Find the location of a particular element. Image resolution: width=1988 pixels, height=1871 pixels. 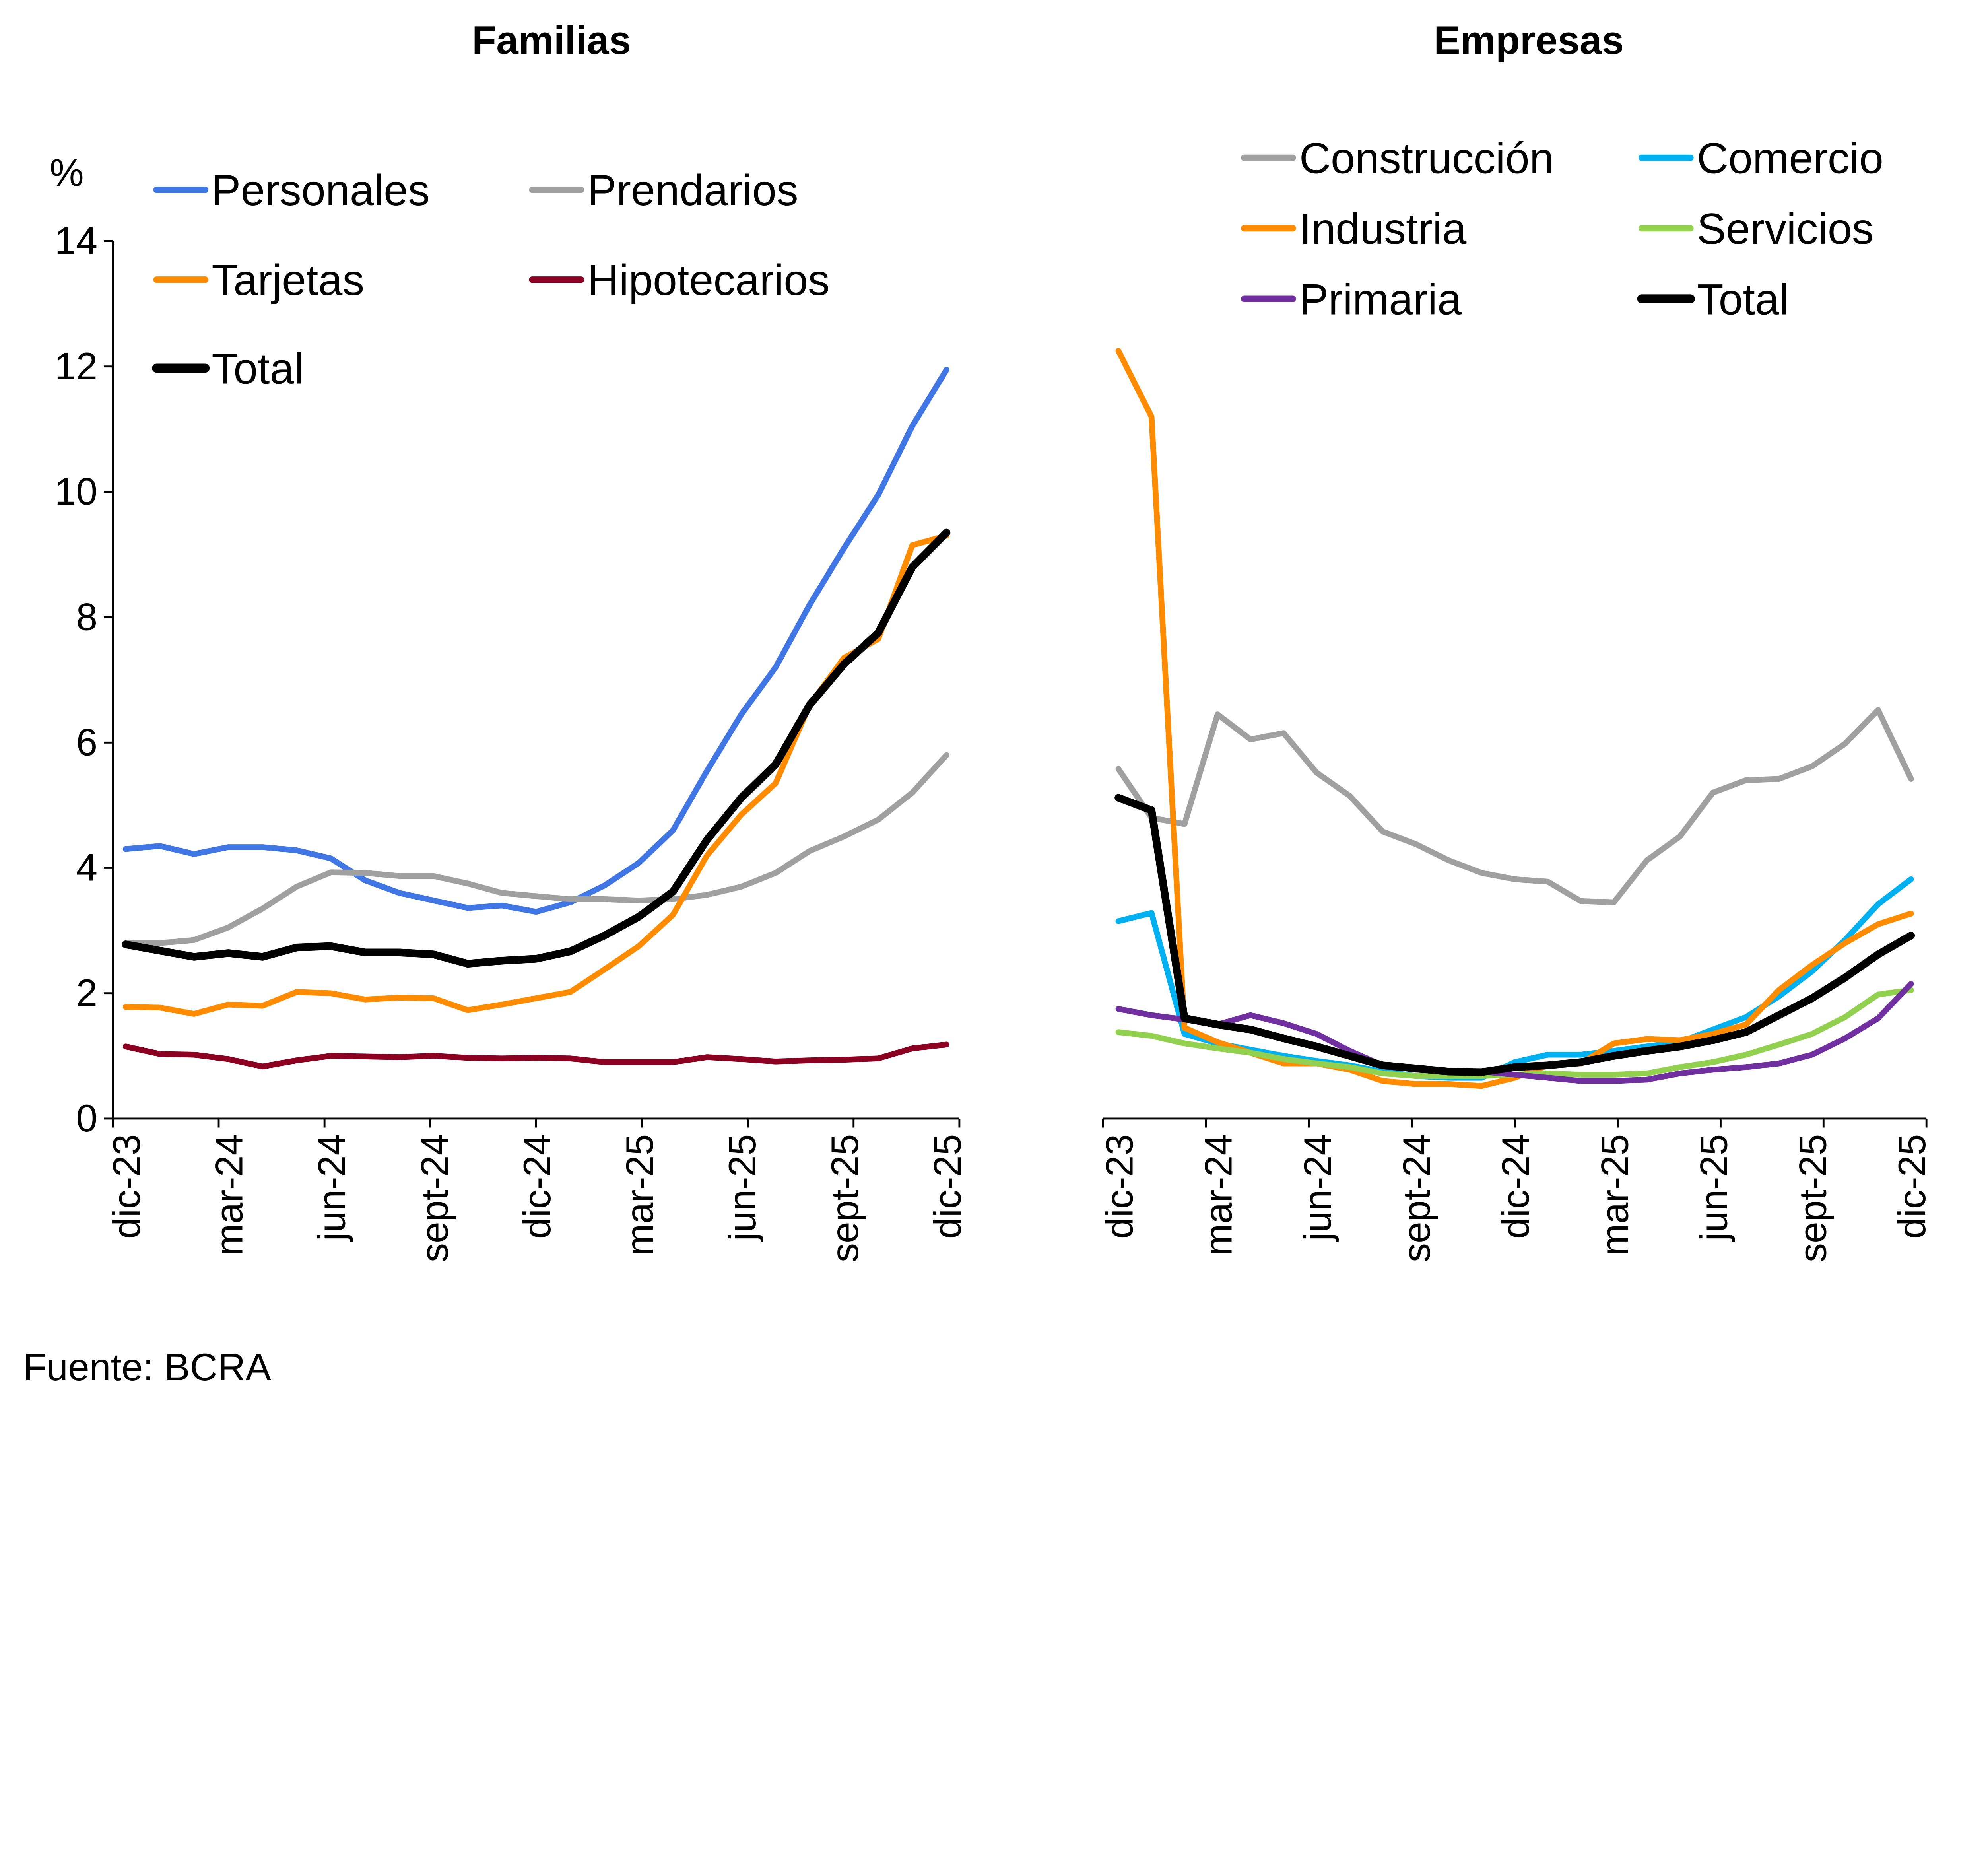

y-tick-label: 10 is located at coordinates (76, 492).